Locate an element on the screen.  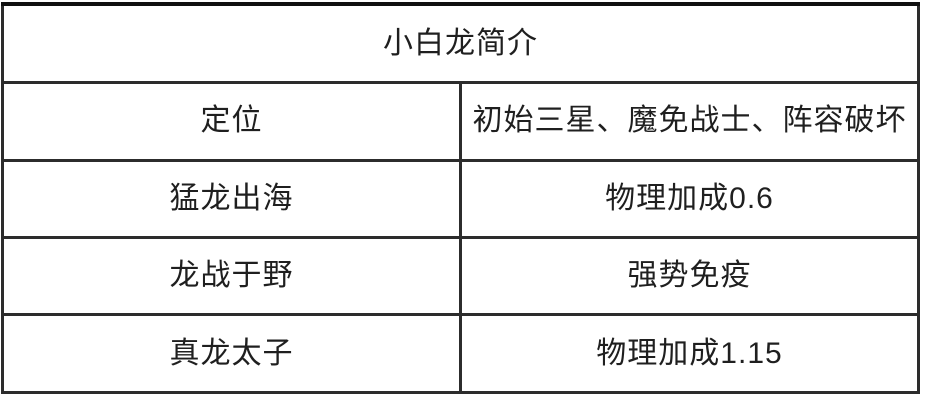
row-label-skill-3: 真龙太子 is located at coordinates (231, 353).